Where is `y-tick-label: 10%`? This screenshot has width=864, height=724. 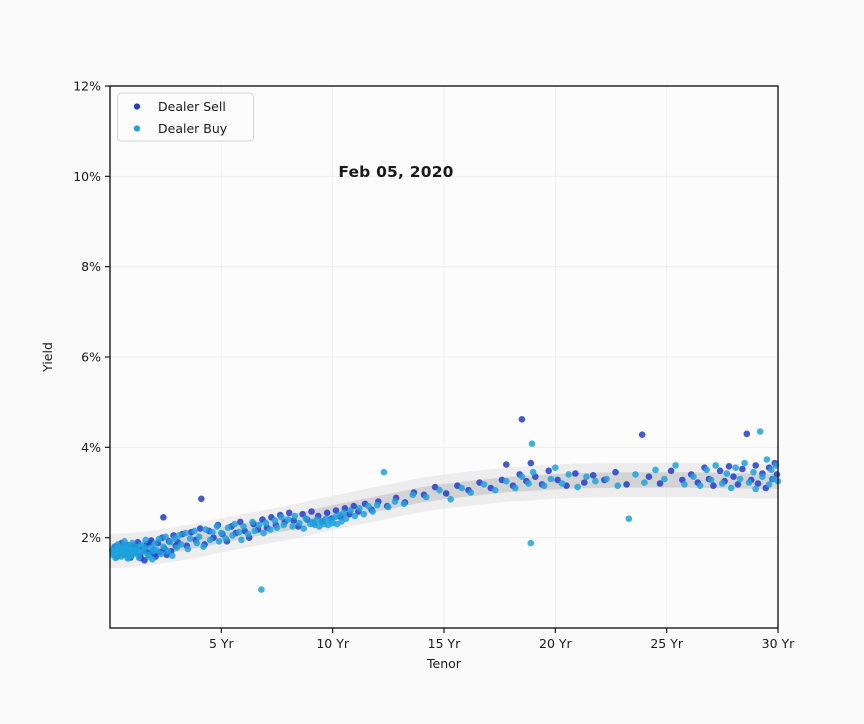 y-tick-label: 10% is located at coordinates (87, 176).